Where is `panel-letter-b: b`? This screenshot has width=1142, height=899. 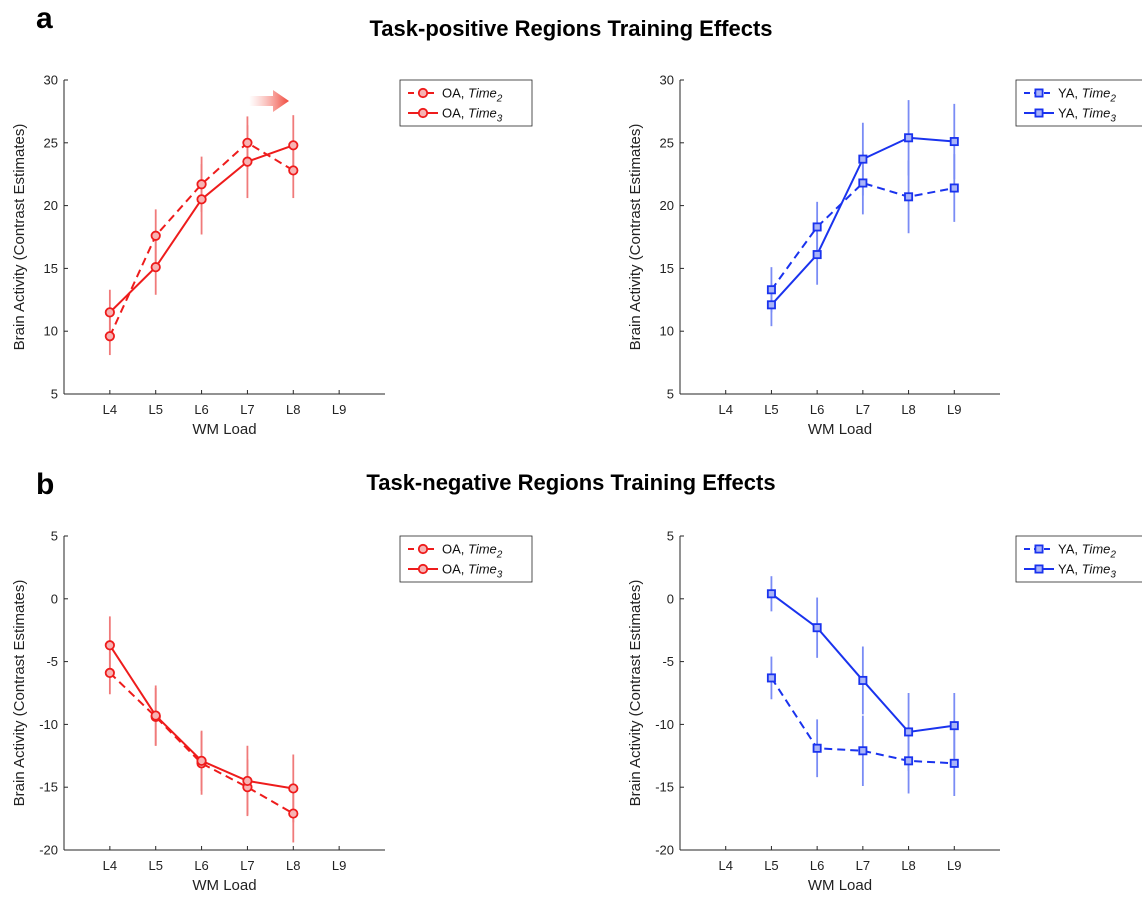
panel-letter-b: b is located at coordinates (45, 484).